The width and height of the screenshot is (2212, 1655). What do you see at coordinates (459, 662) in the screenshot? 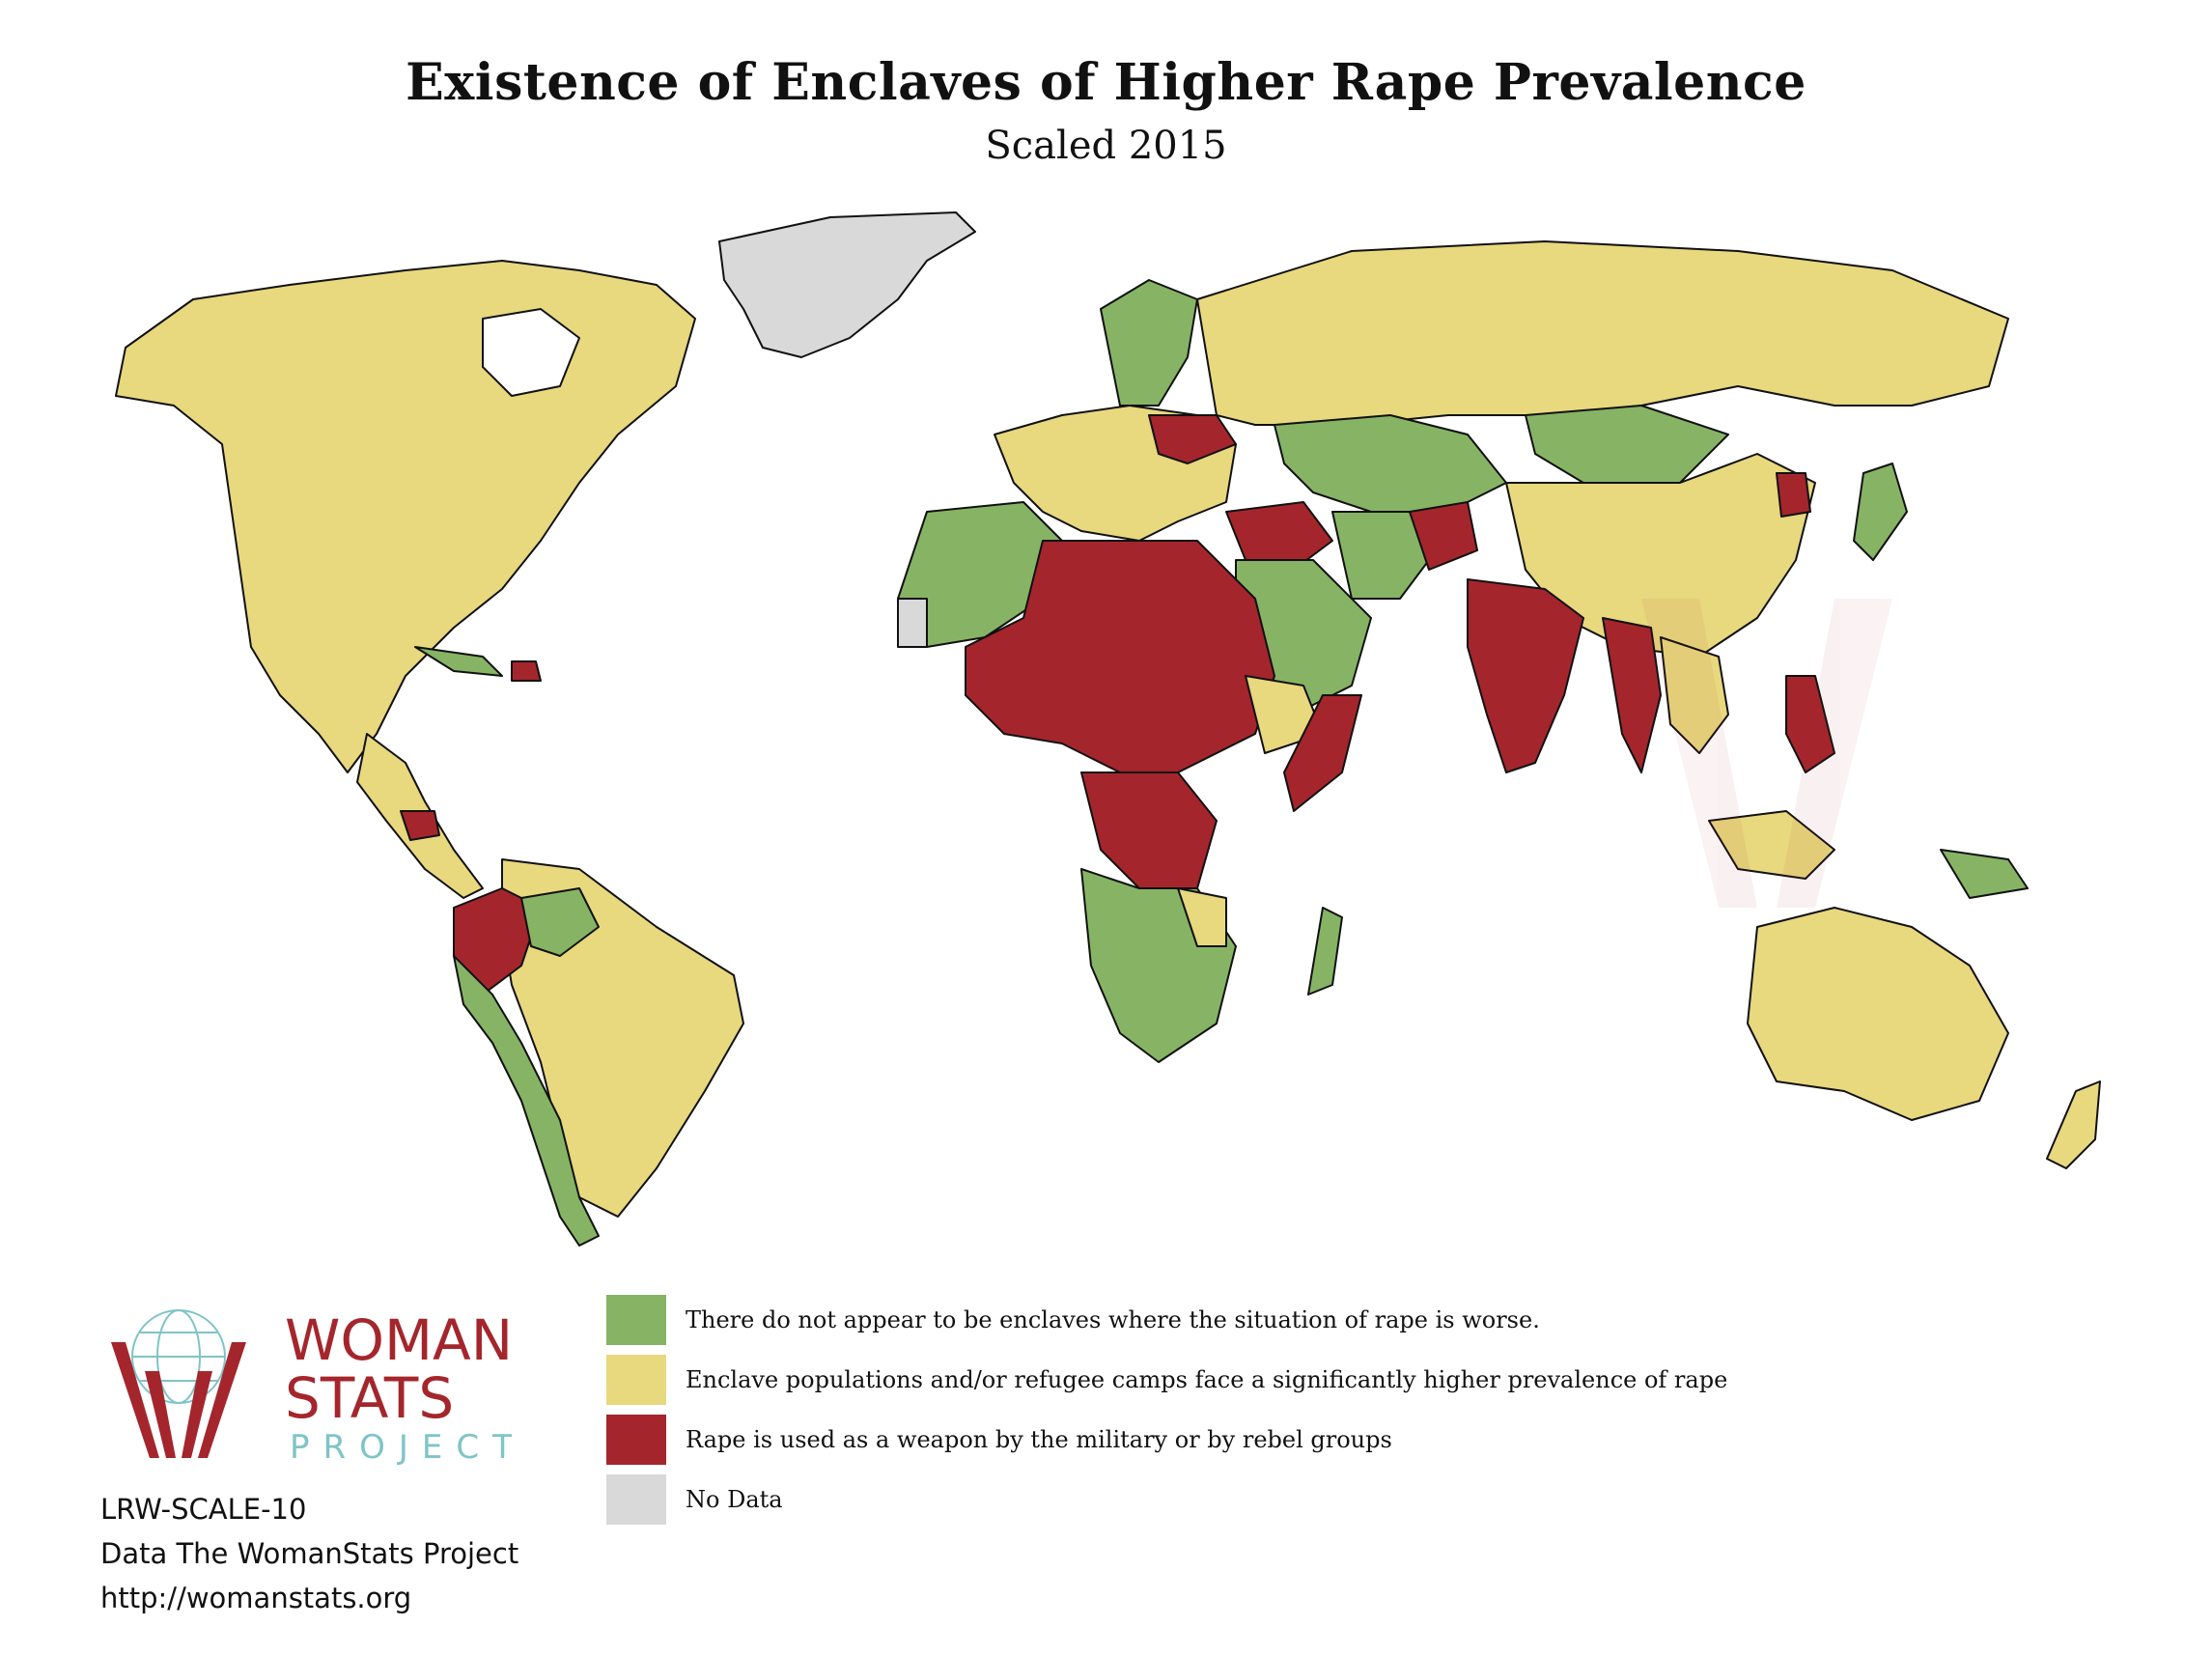
I see `region-cuba` at bounding box center [459, 662].